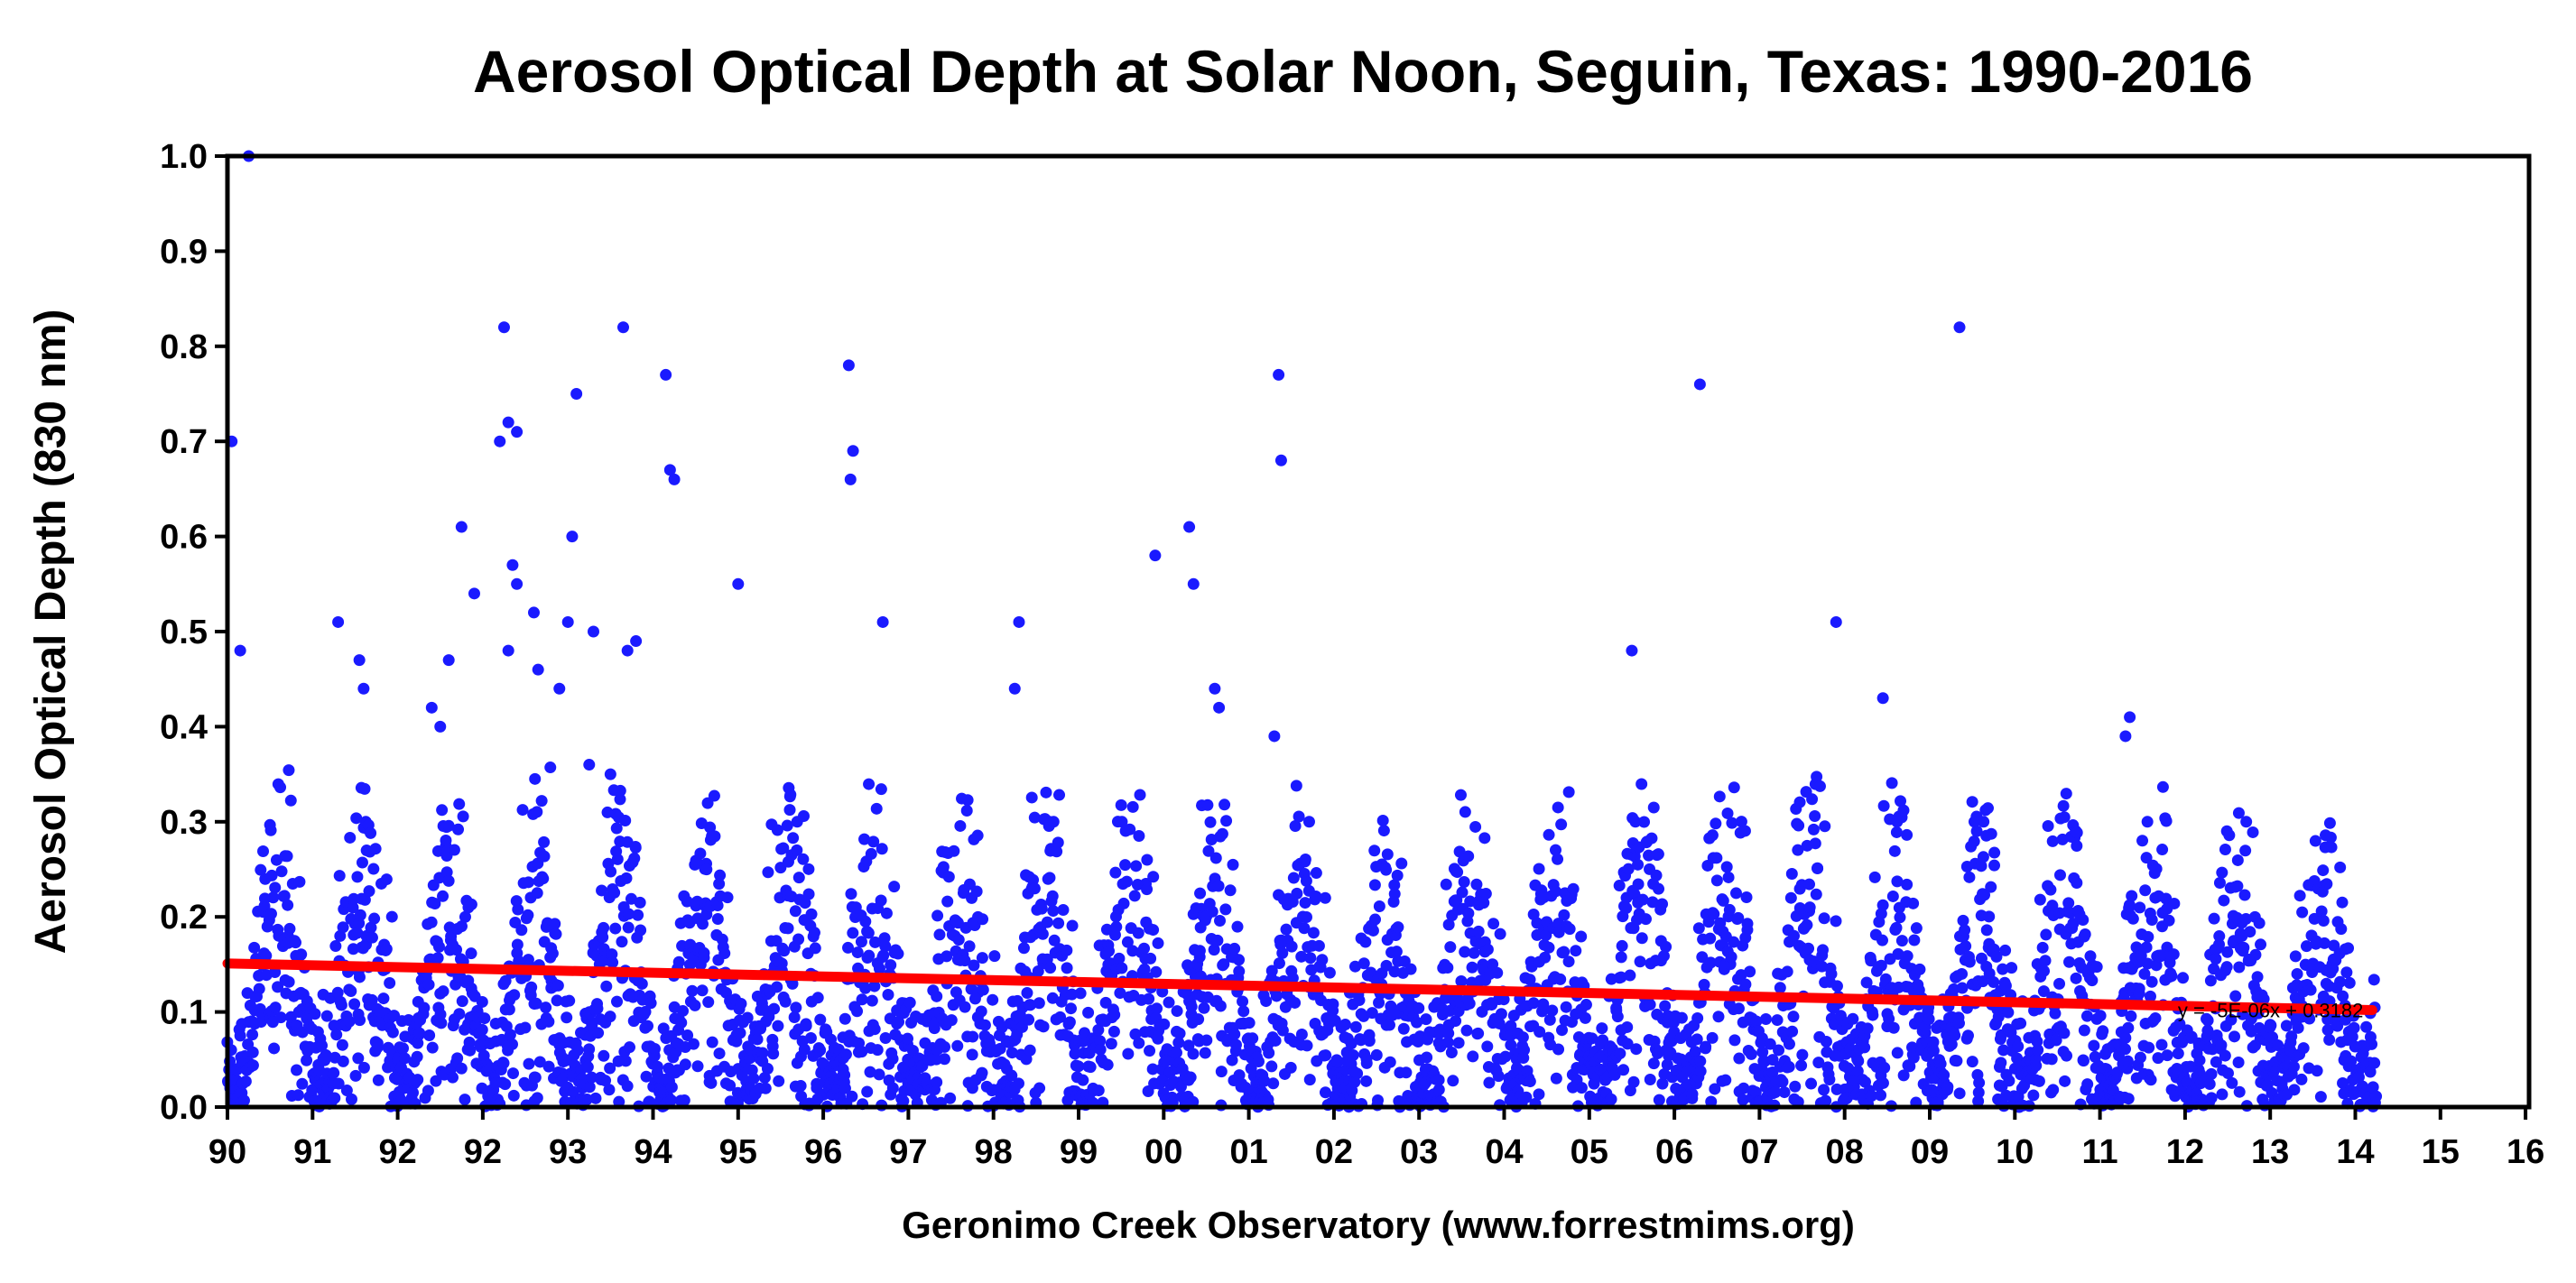  I want to click on x-tick-label: 98, so click(994, 1152).